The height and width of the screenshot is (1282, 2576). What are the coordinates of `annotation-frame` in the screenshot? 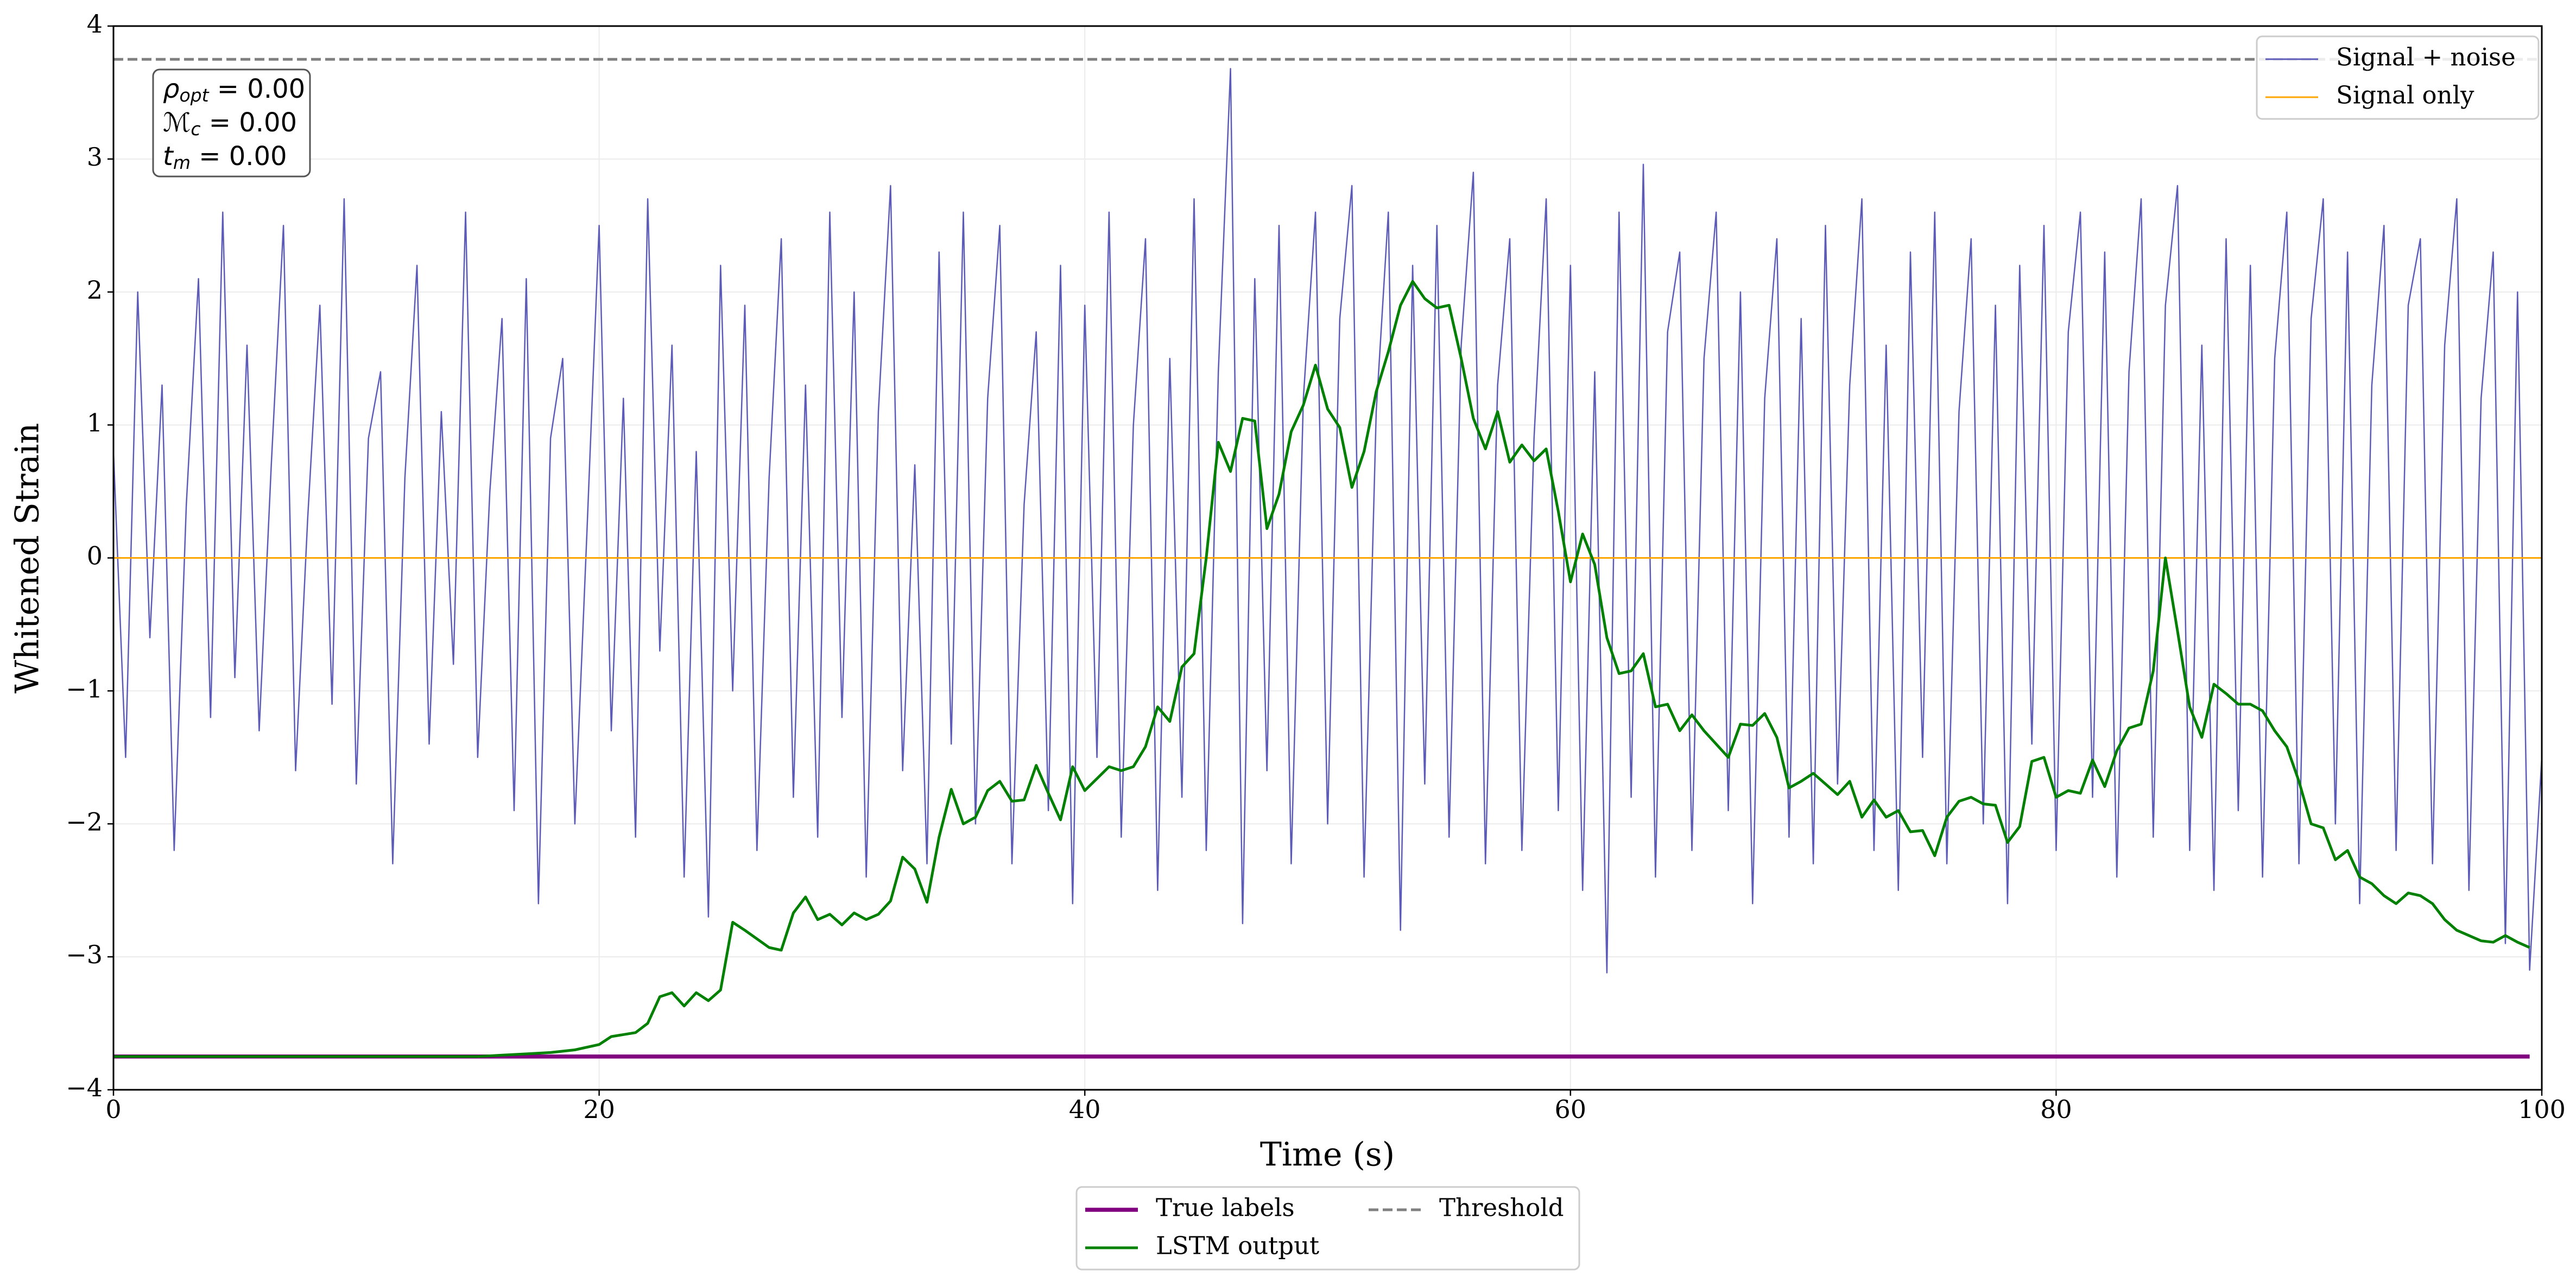 It's located at (231, 123).